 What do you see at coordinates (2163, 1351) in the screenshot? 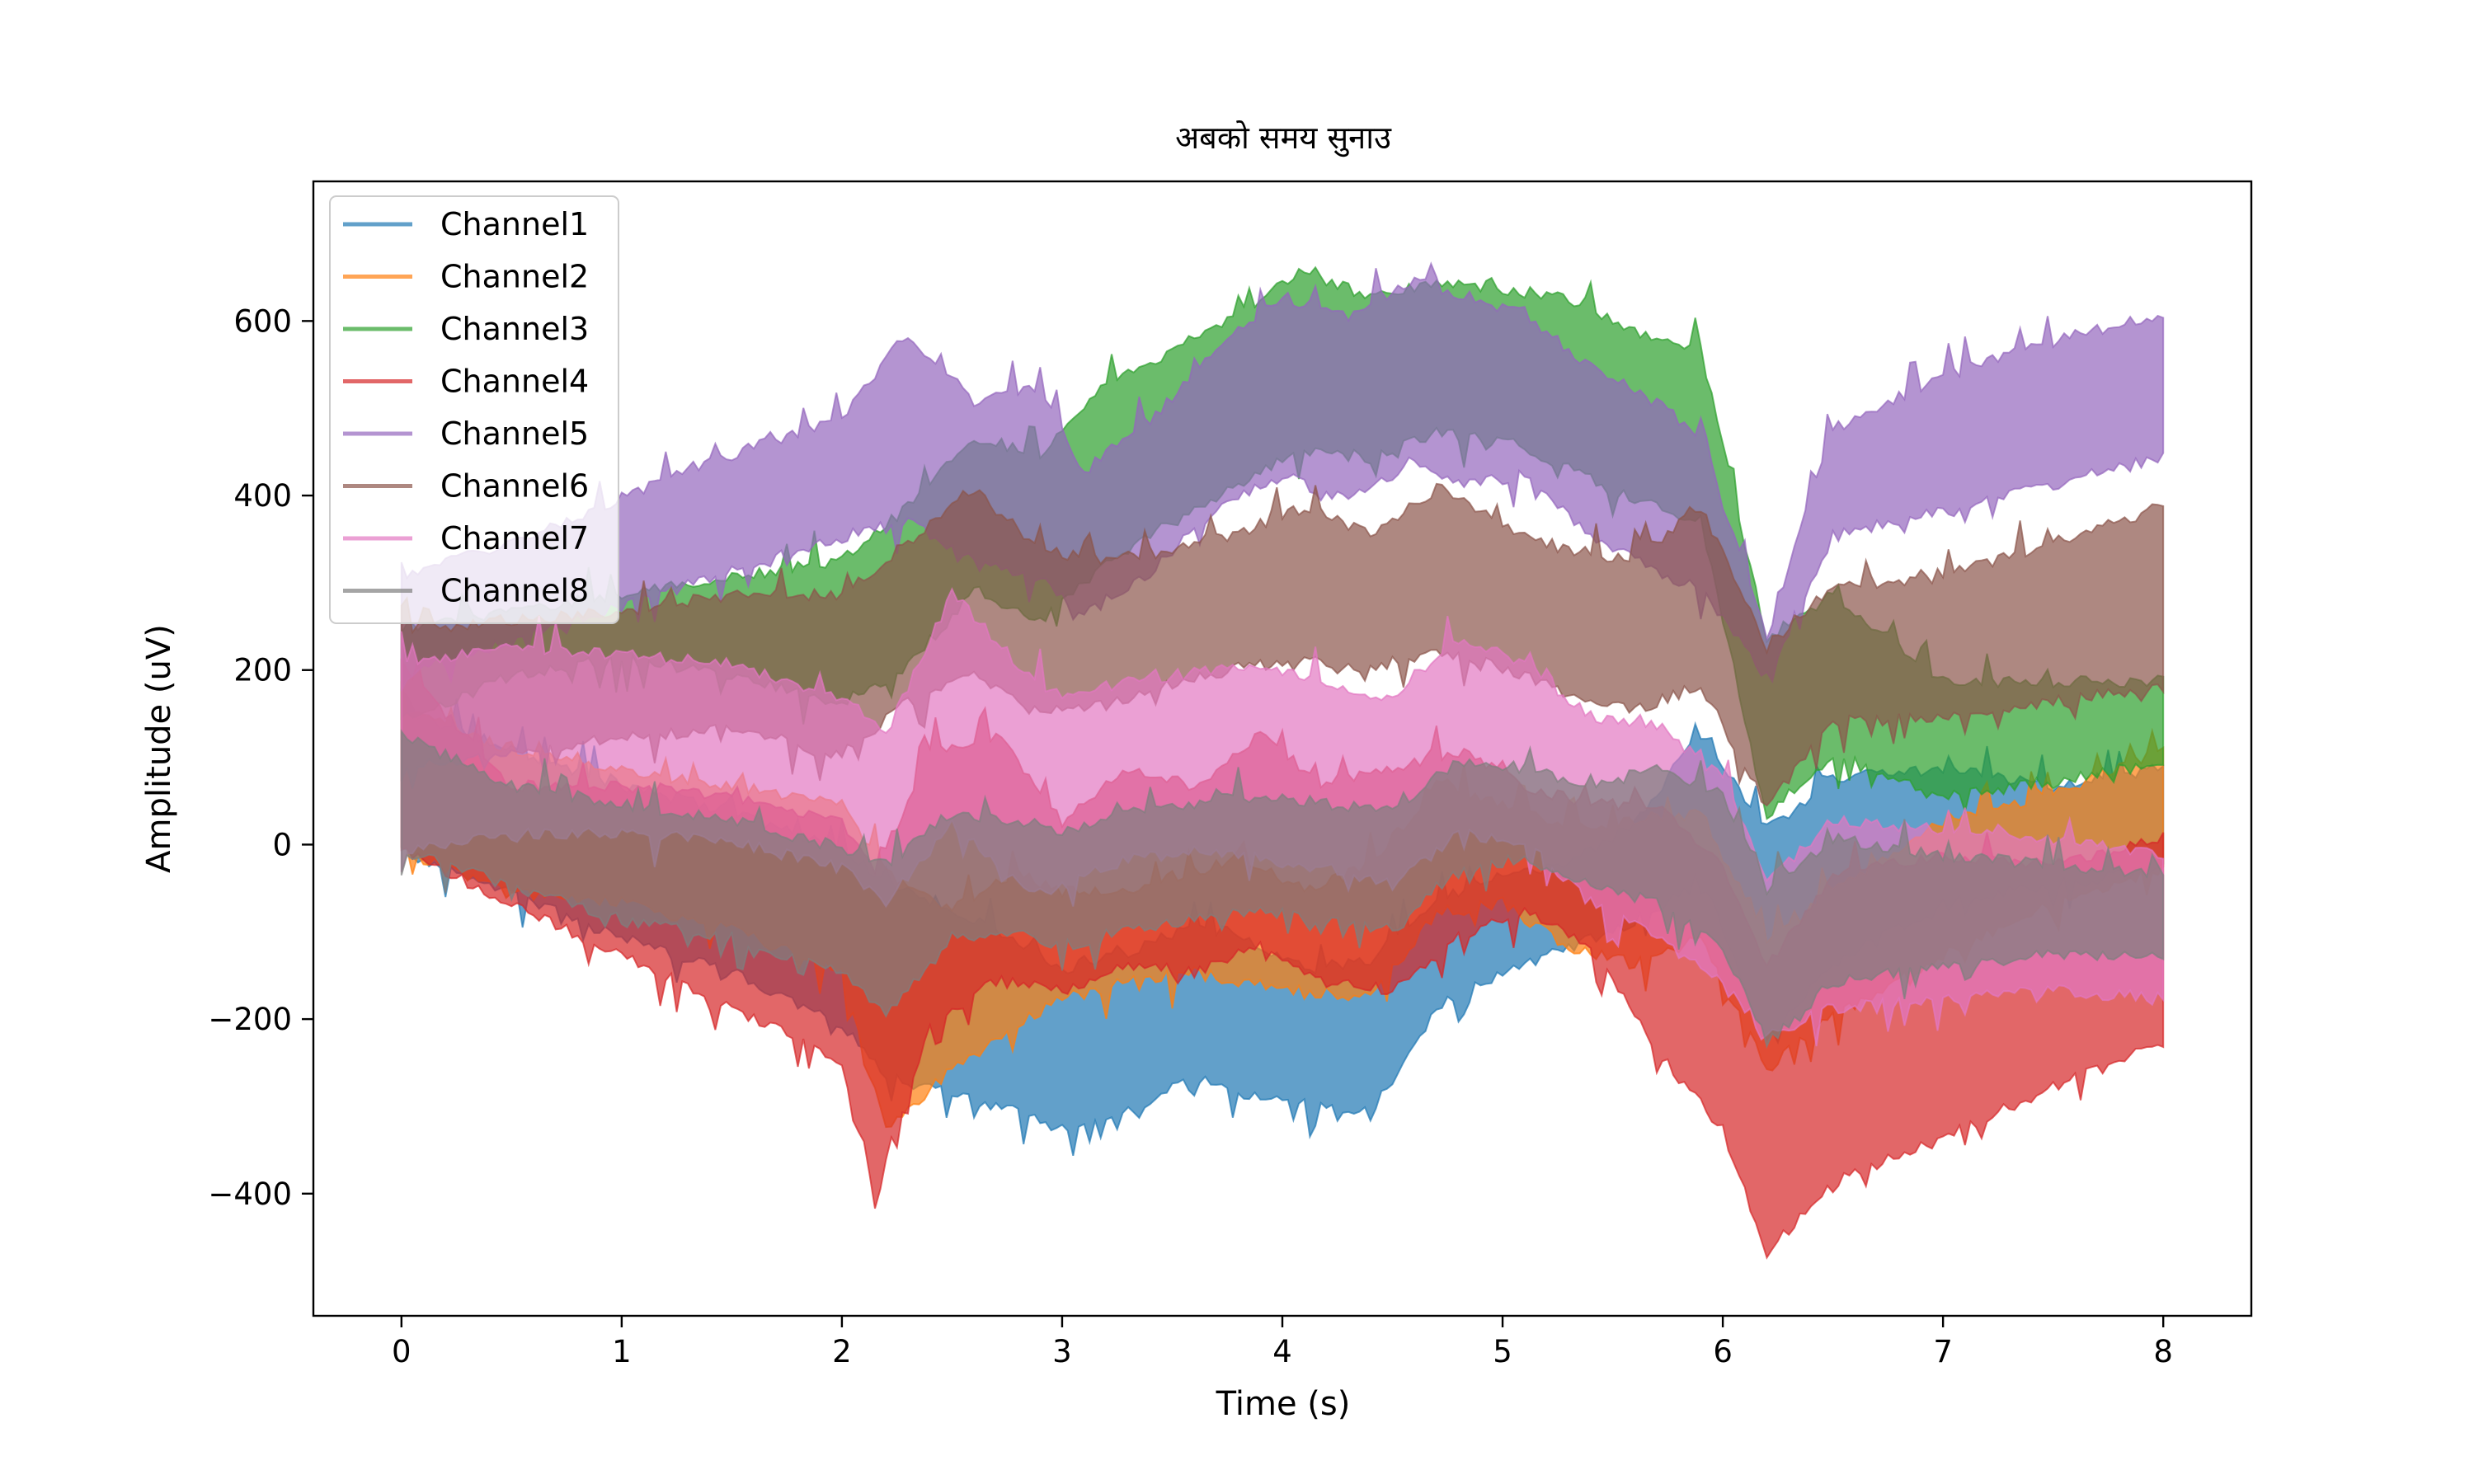
I see `x-tick-label: 8` at bounding box center [2163, 1351].